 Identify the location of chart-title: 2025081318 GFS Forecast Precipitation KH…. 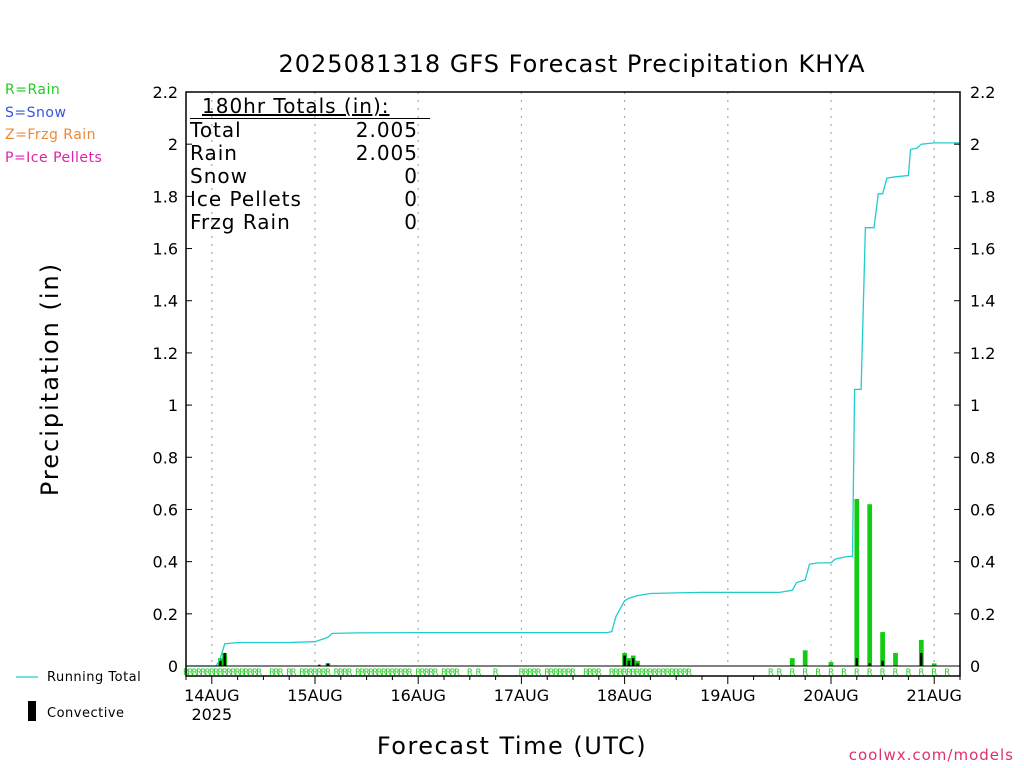
(572, 64).